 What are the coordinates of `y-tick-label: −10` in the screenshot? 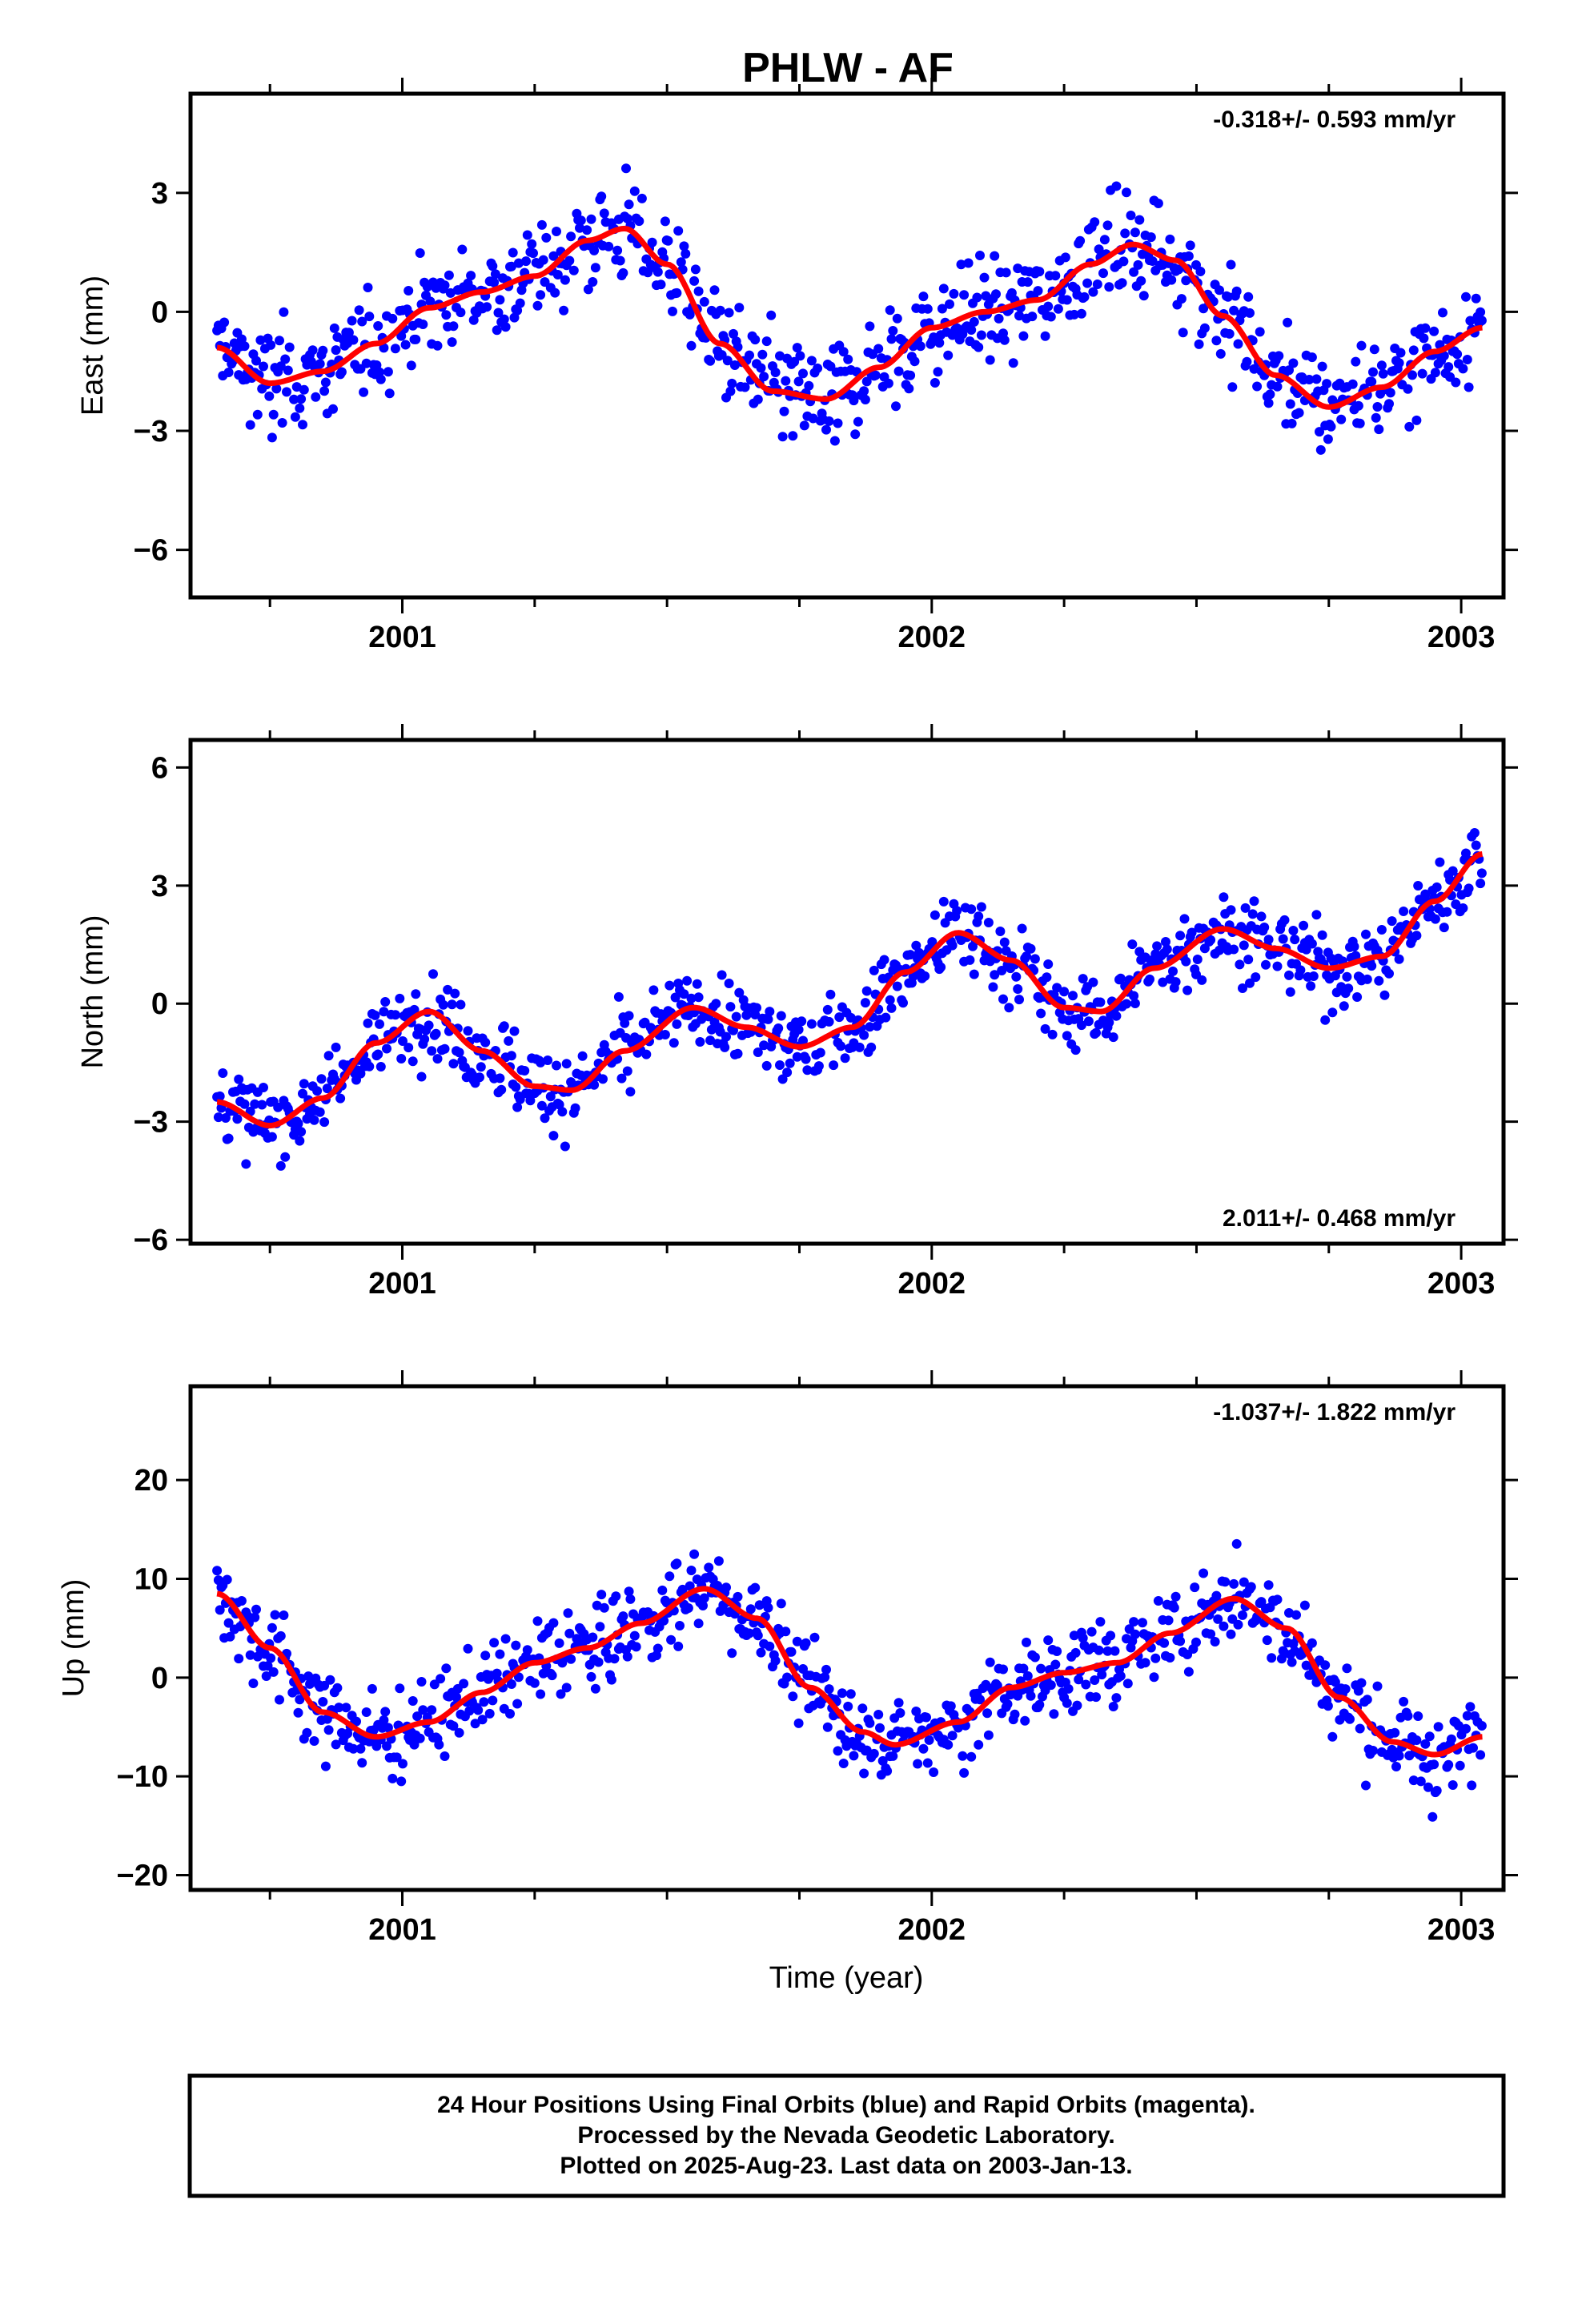 It's located at (142, 1777).